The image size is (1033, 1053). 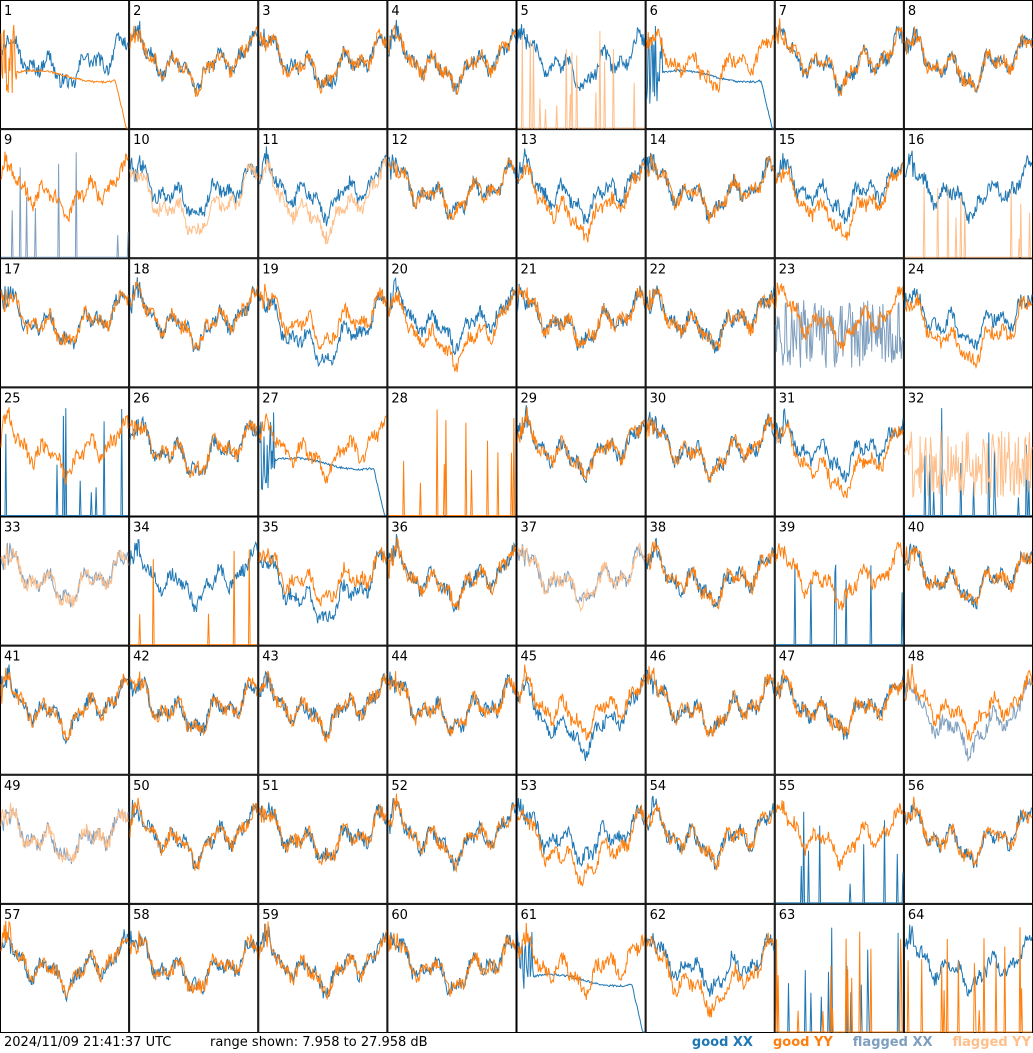 I want to click on cell-label: 46, so click(x=658, y=657).